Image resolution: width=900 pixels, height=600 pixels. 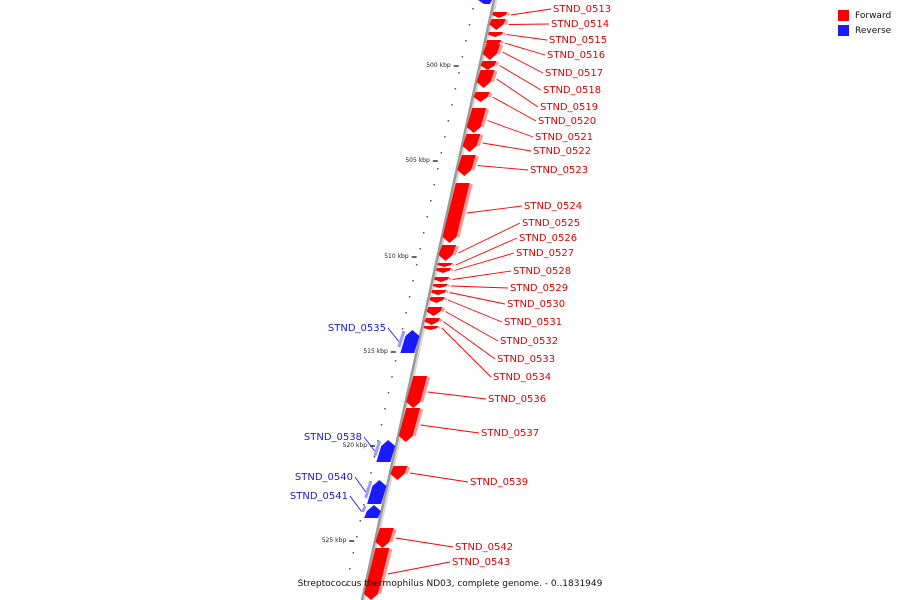 What do you see at coordinates (547, 39) in the screenshot?
I see `gene-stnd-0515: STND_0515` at bounding box center [547, 39].